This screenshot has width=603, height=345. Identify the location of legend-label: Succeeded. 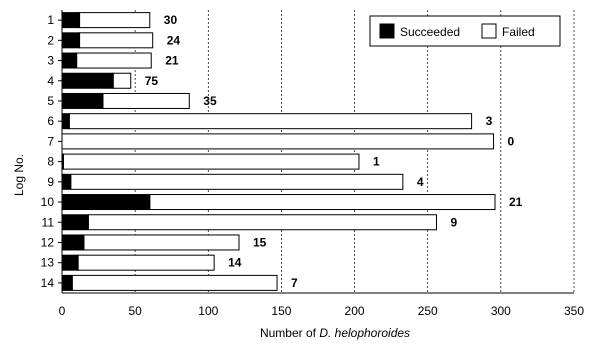
(430, 32).